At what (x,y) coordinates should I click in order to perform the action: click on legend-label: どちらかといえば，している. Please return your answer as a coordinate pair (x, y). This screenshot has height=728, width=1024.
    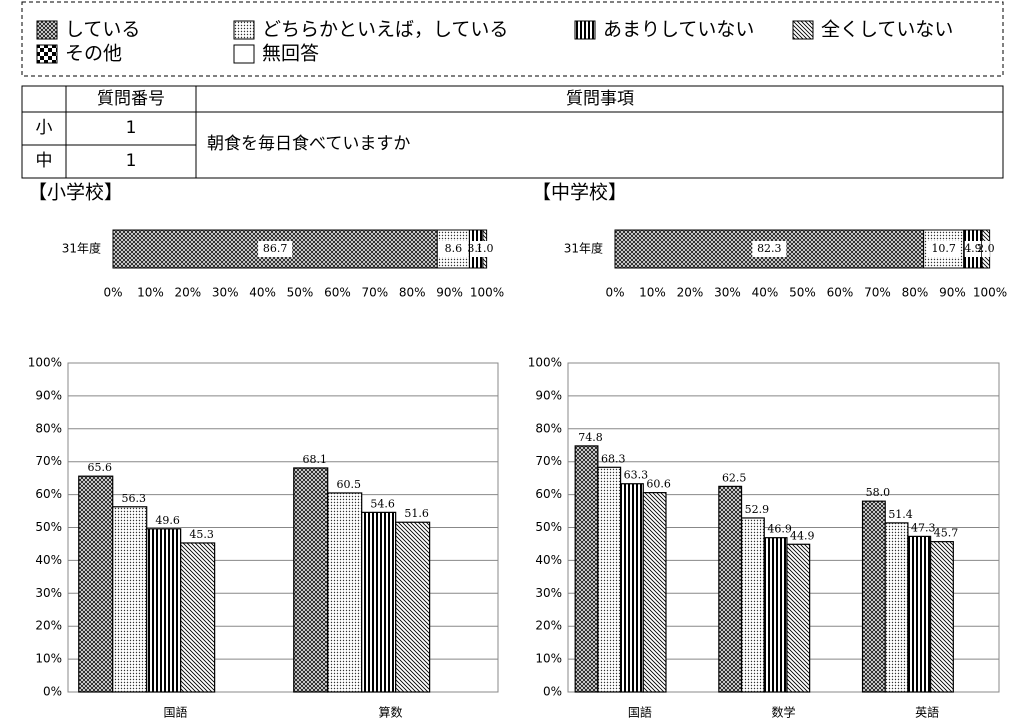
    Looking at the image, I should click on (385, 30).